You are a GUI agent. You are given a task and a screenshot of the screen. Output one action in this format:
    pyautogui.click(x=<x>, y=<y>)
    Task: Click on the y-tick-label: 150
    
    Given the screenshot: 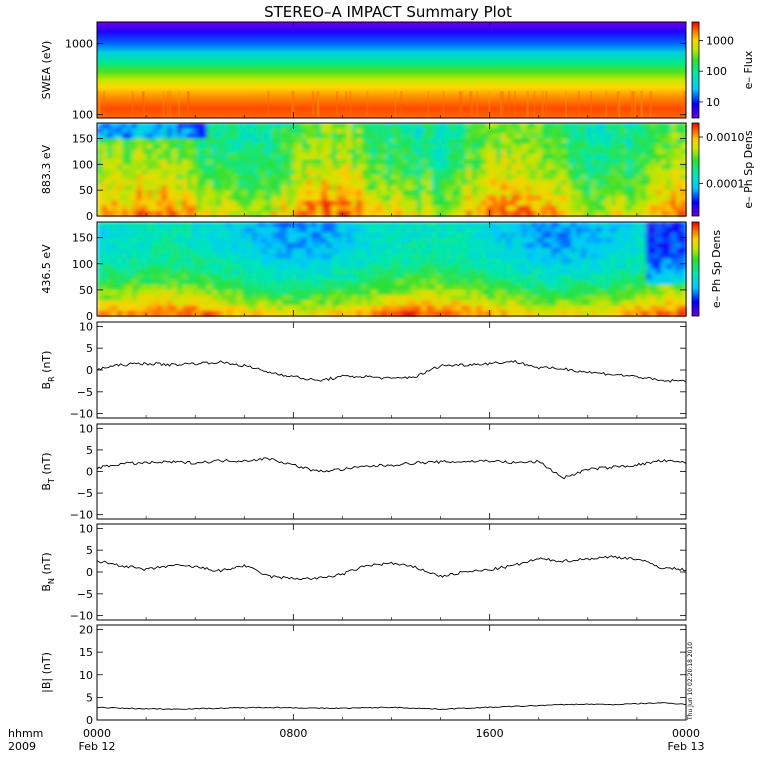 What is the action you would take?
    pyautogui.click(x=82, y=238)
    